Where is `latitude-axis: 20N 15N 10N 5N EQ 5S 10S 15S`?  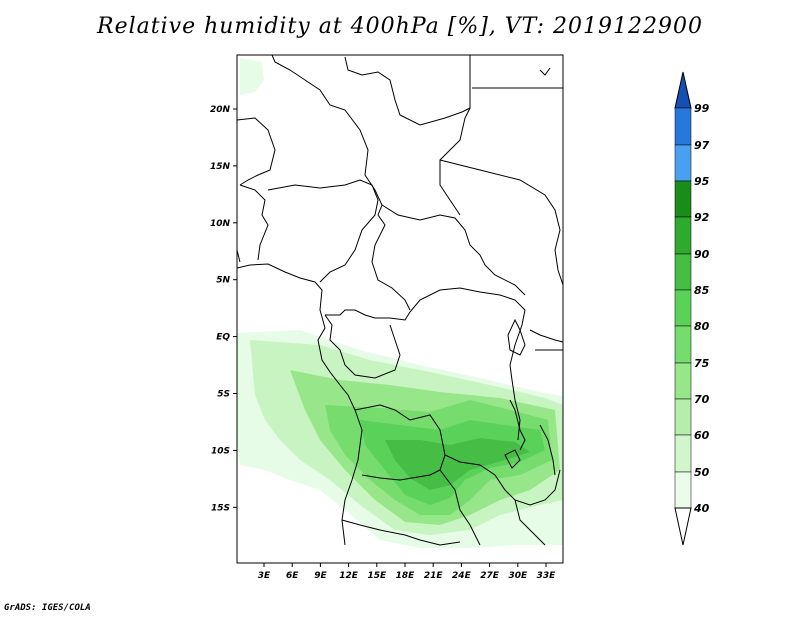
latitude-axis: 20N 15N 10N 5N EQ 5S 10S 15S is located at coordinates (223, 309).